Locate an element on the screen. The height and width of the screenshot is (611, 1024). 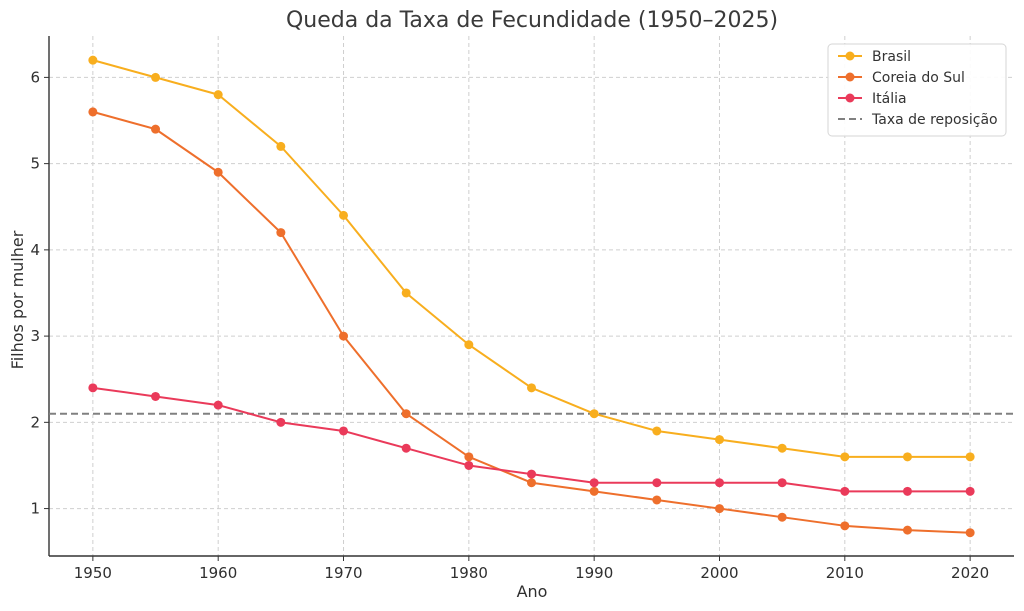
x-tick-label: 1970 is located at coordinates (343, 573).